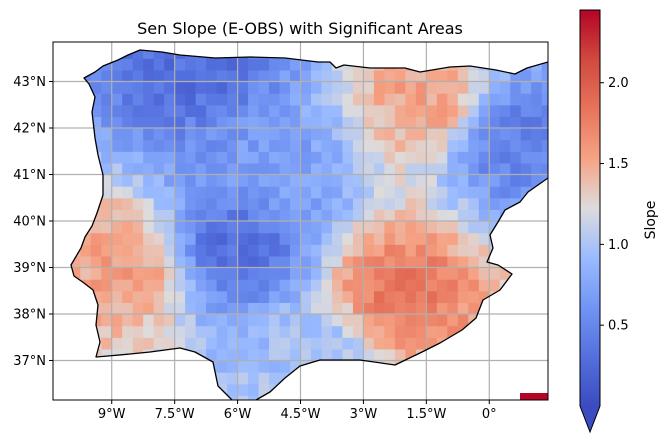 Image resolution: width=667 pixels, height=443 pixels. I want to click on y-tick-label: 42°N, so click(29, 129).